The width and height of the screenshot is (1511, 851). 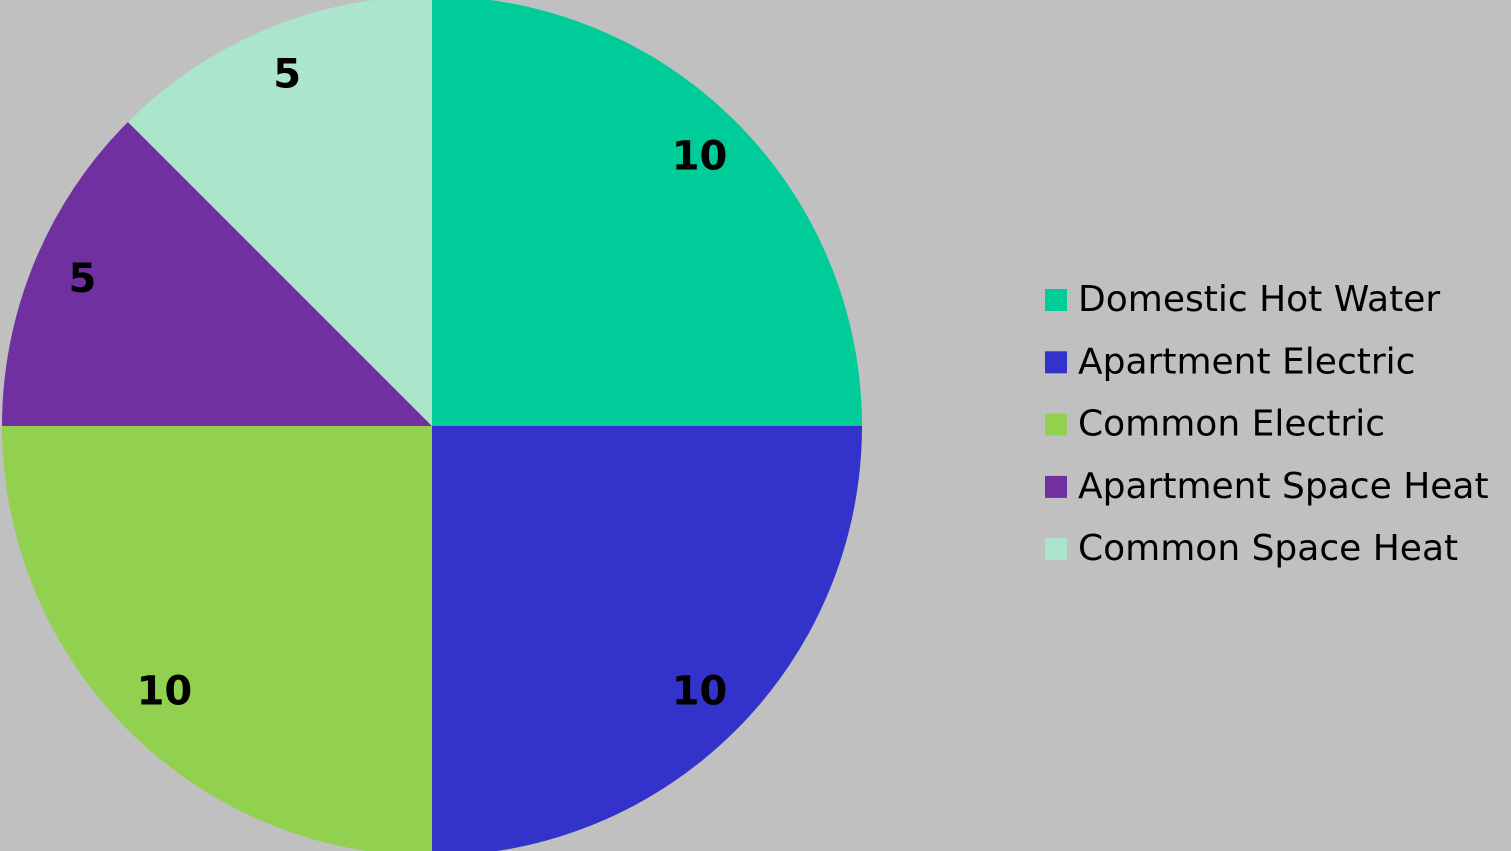 I want to click on legend-label: Apartment Electric, so click(x=1246, y=361).